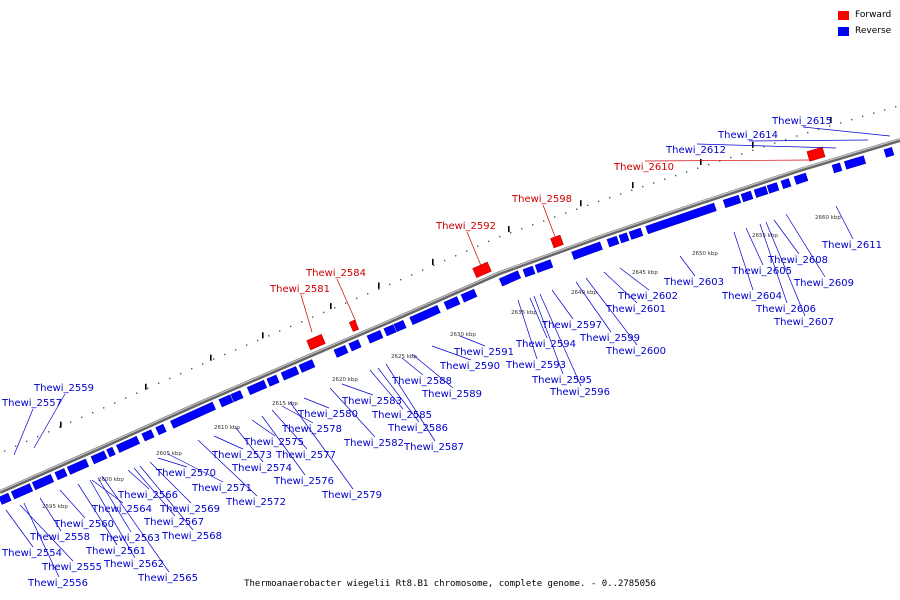  Describe the element at coordinates (873, 15) in the screenshot. I see `legend-forward-label: Forward` at that location.